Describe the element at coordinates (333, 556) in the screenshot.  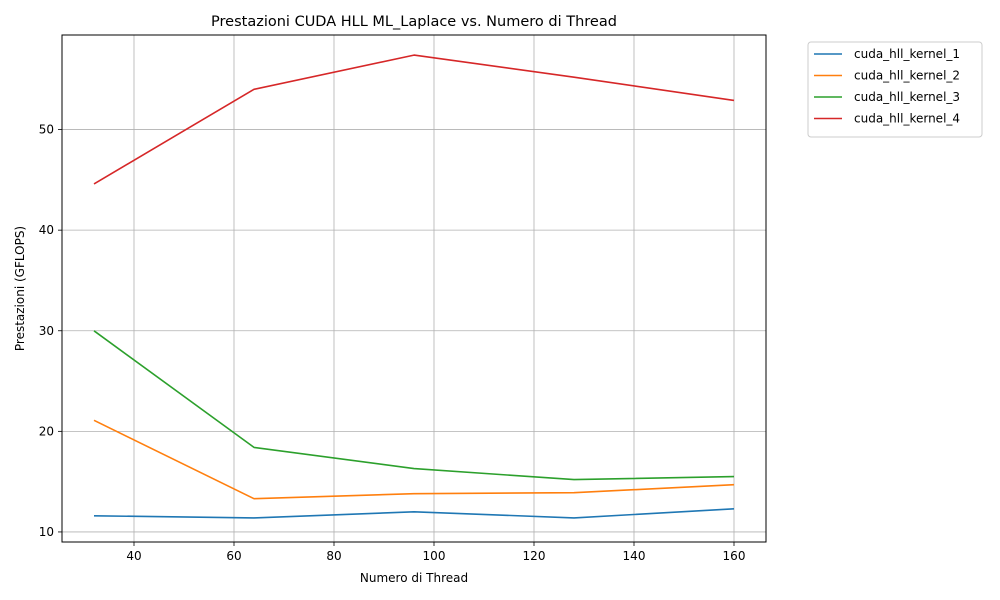
I see `x-tick-label: 80` at that location.